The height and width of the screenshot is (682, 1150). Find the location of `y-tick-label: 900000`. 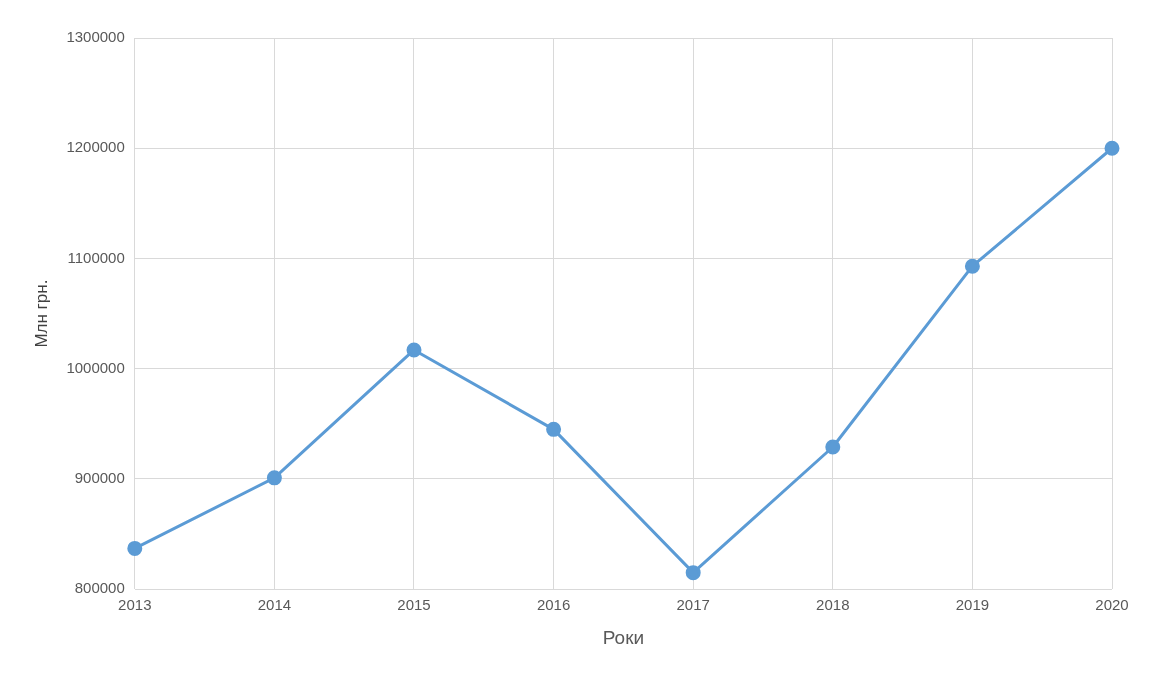

y-tick-label: 900000 is located at coordinates (99, 478).